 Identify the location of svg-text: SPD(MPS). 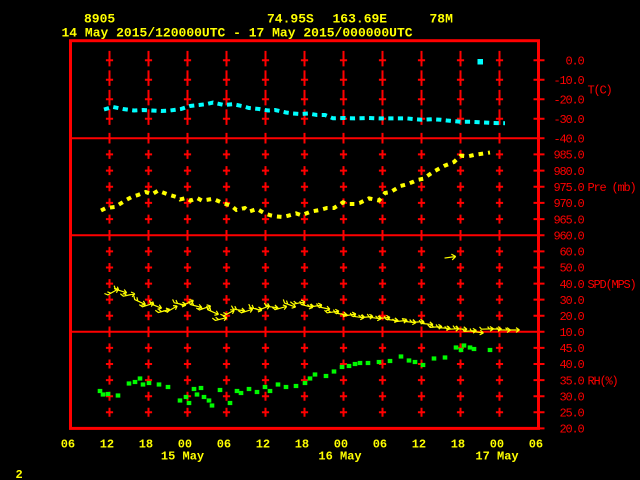
(612, 285).